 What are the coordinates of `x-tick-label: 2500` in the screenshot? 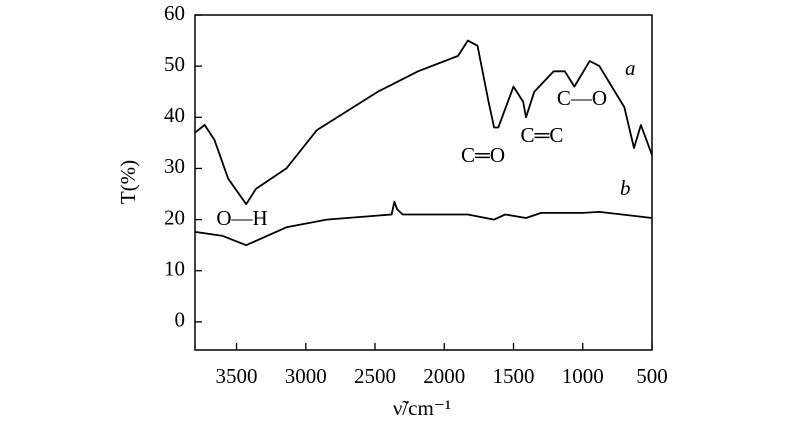 It's located at (375, 376).